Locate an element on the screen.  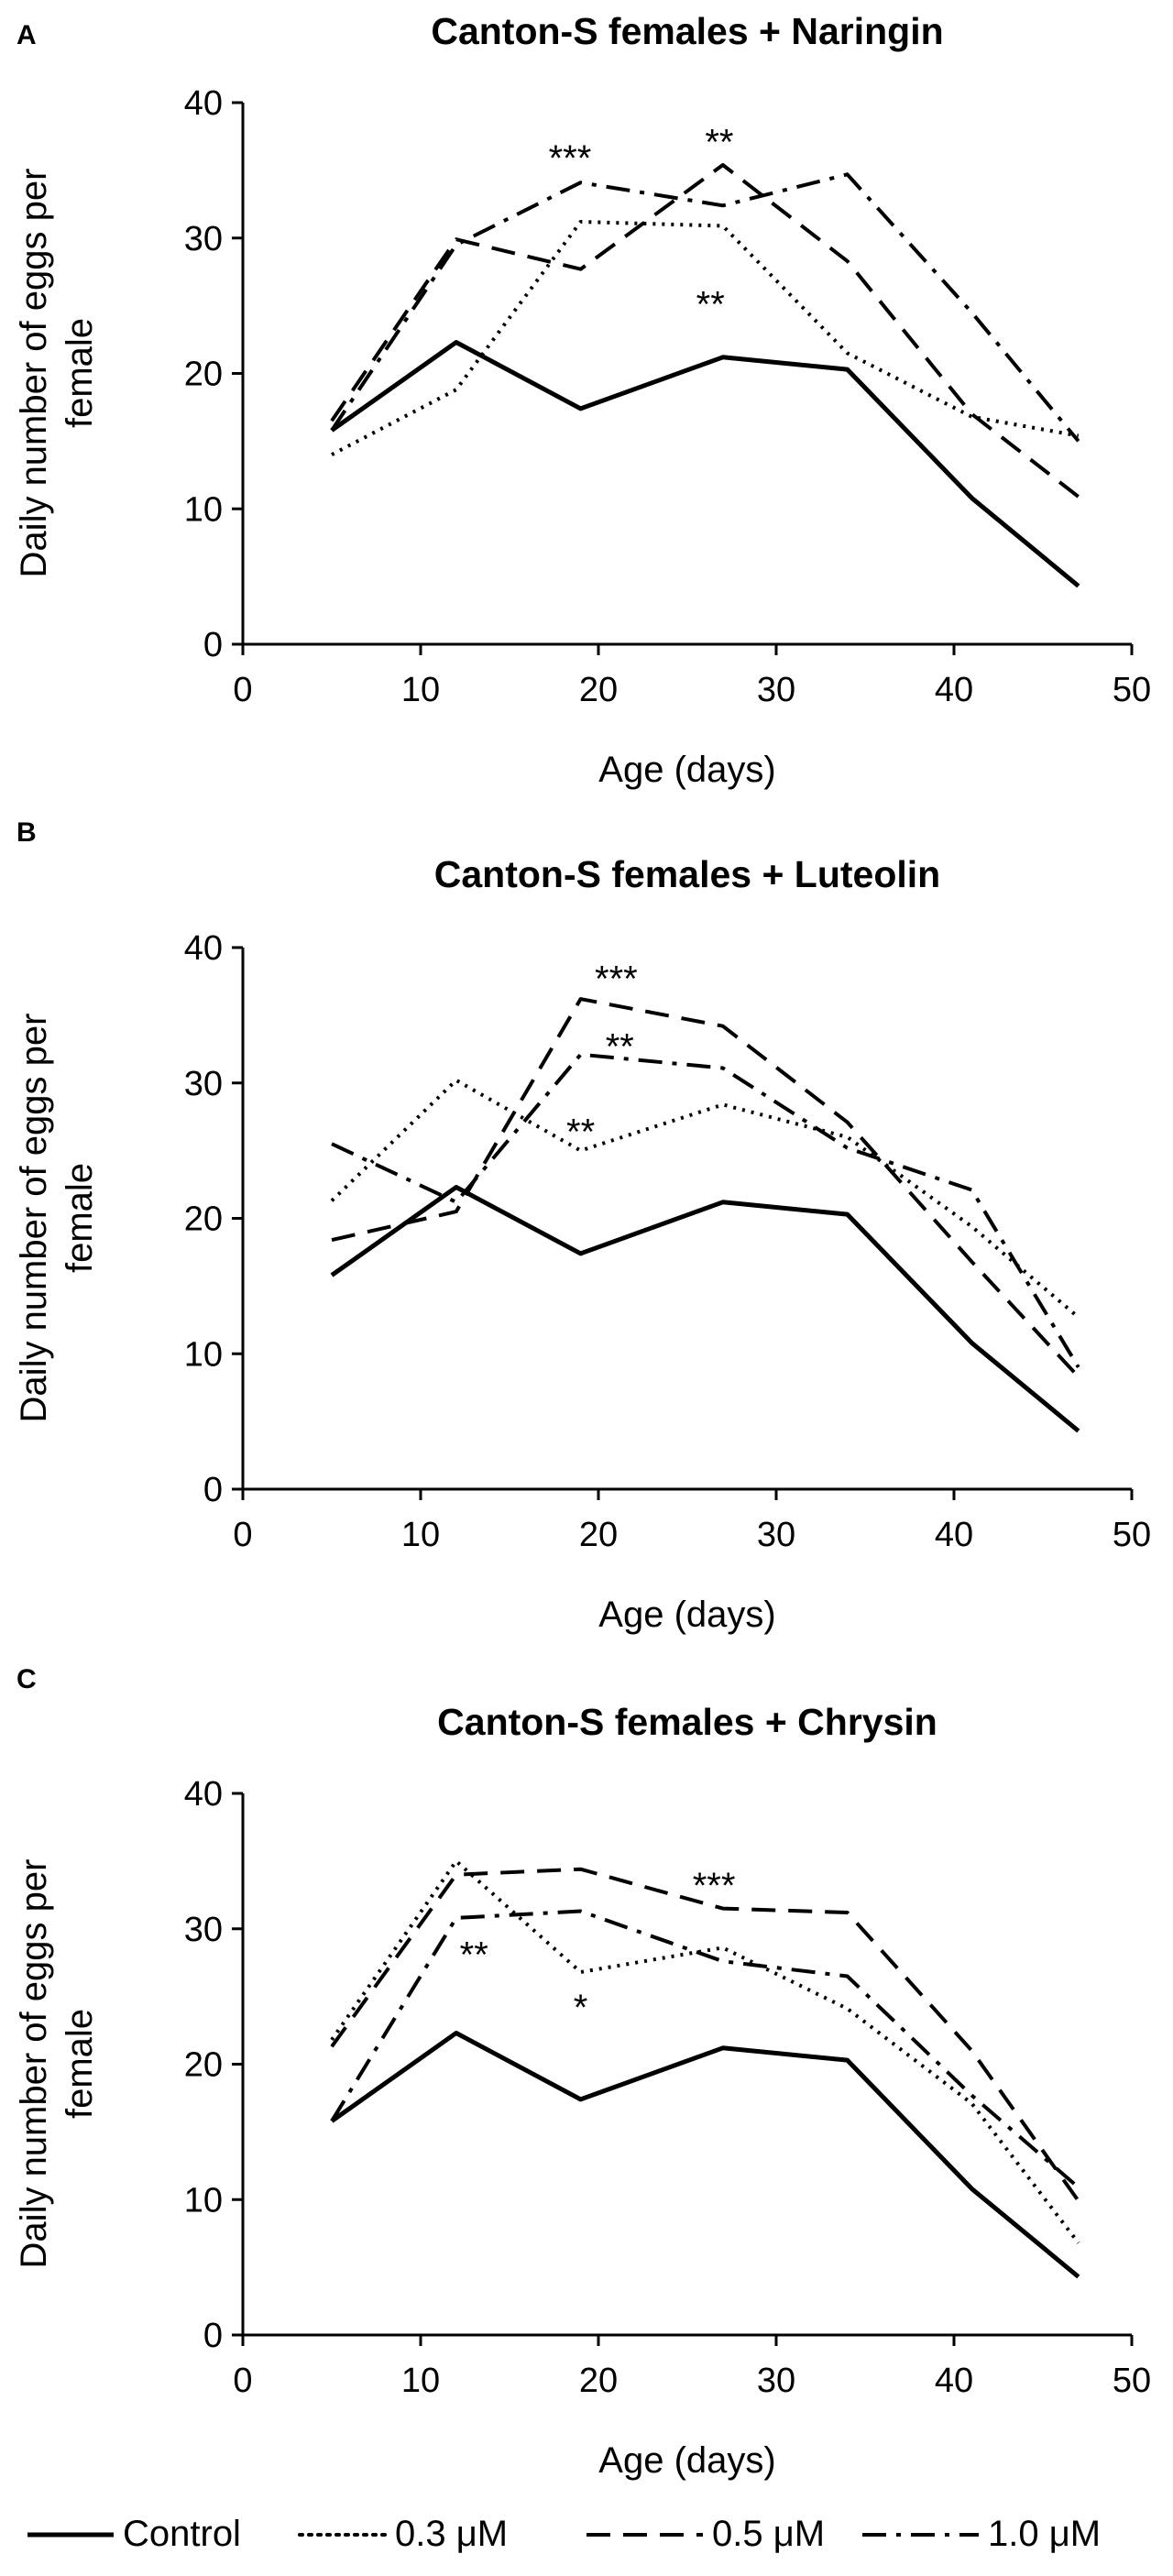
chart-title: Canton-S females + Chrysin is located at coordinates (687, 1722).